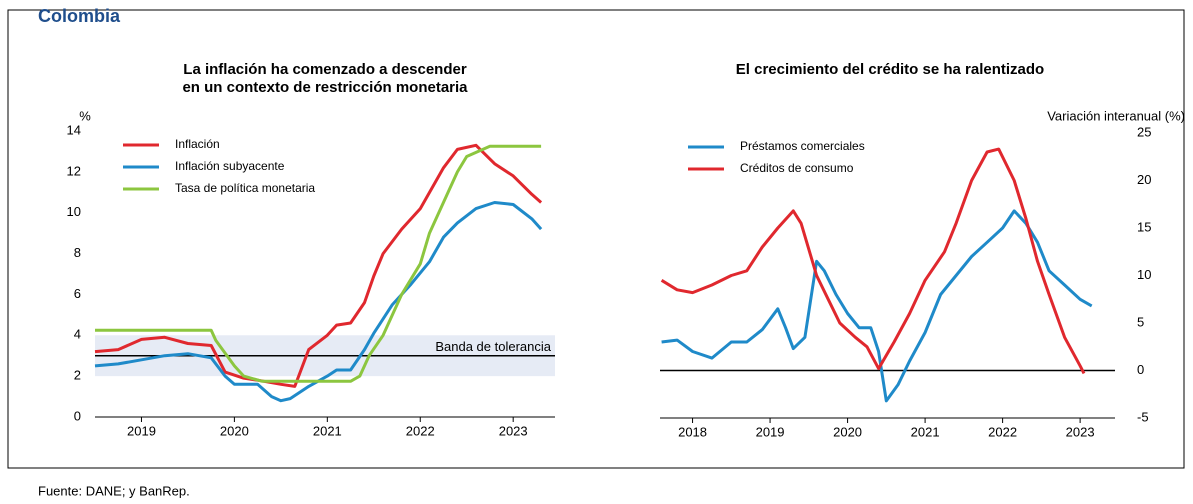 This screenshot has height=504, width=1193. Describe the element at coordinates (493, 346) in the screenshot. I see `annotation: Banda de tolerancia` at that location.